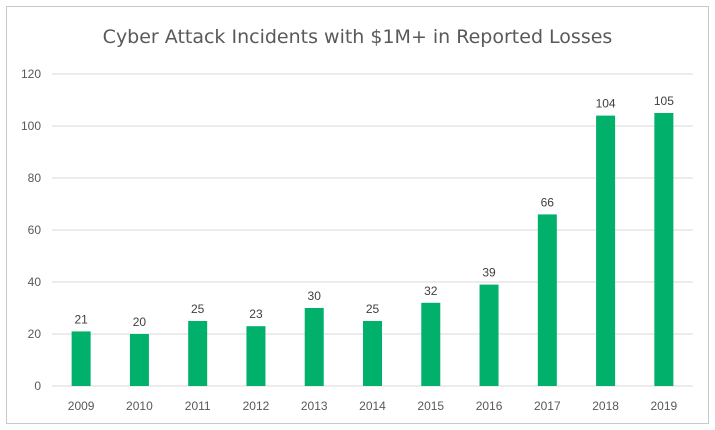 This screenshot has height=430, width=715. I want to click on x-tick-label: 2019, so click(664, 406).